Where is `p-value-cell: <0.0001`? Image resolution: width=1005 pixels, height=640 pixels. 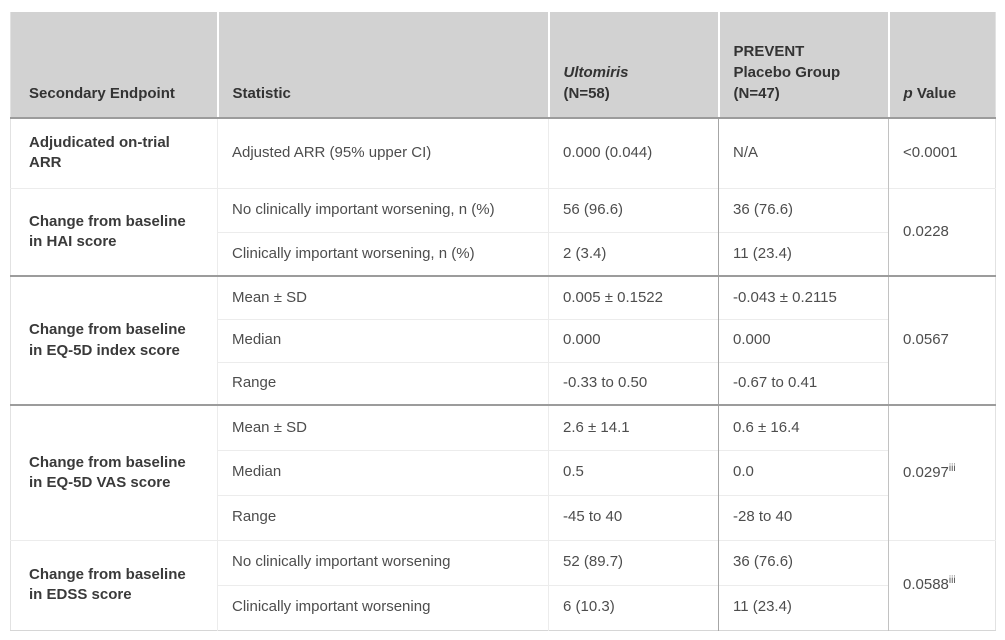
p-value-cell: <0.0001 is located at coordinates (942, 153).